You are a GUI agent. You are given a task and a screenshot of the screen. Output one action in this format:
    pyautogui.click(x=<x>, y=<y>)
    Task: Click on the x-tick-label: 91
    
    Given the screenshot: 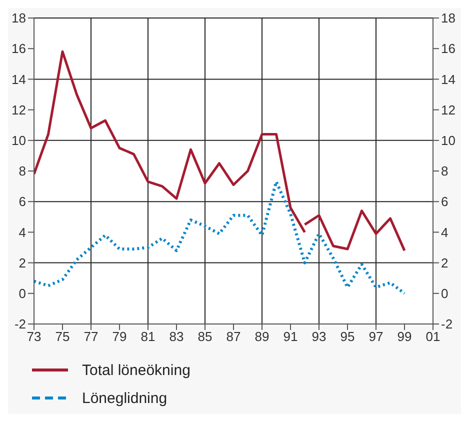 What is the action you would take?
    pyautogui.click(x=290, y=336)
    